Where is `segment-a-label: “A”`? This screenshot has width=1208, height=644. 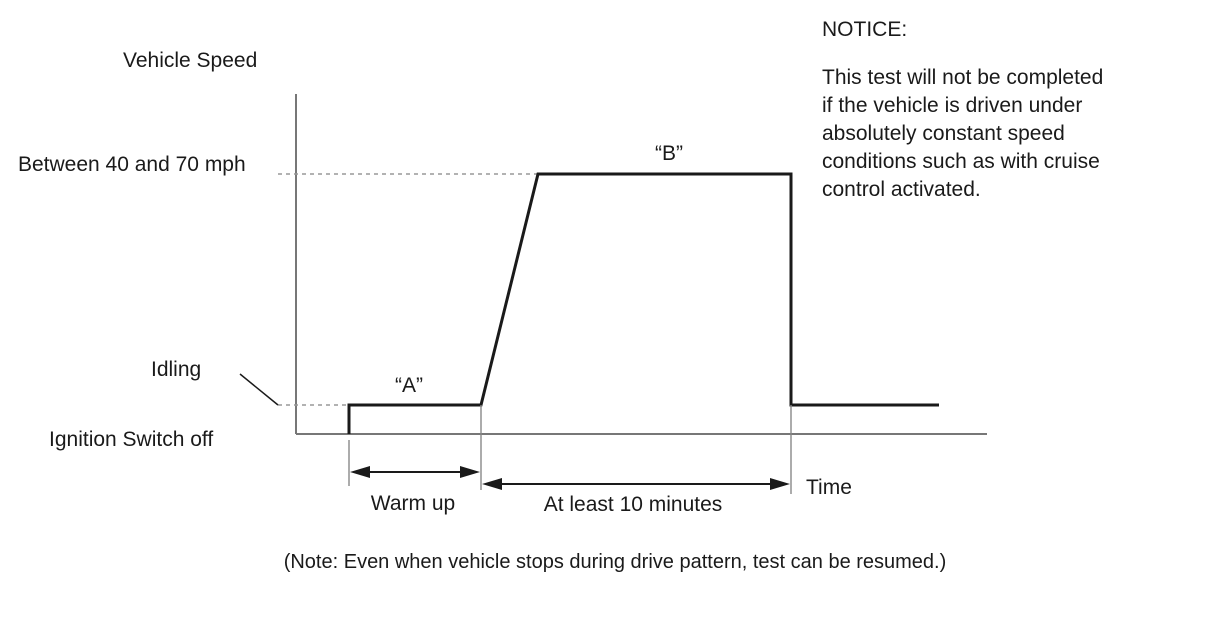
segment-a-label: “A” is located at coordinates (409, 385).